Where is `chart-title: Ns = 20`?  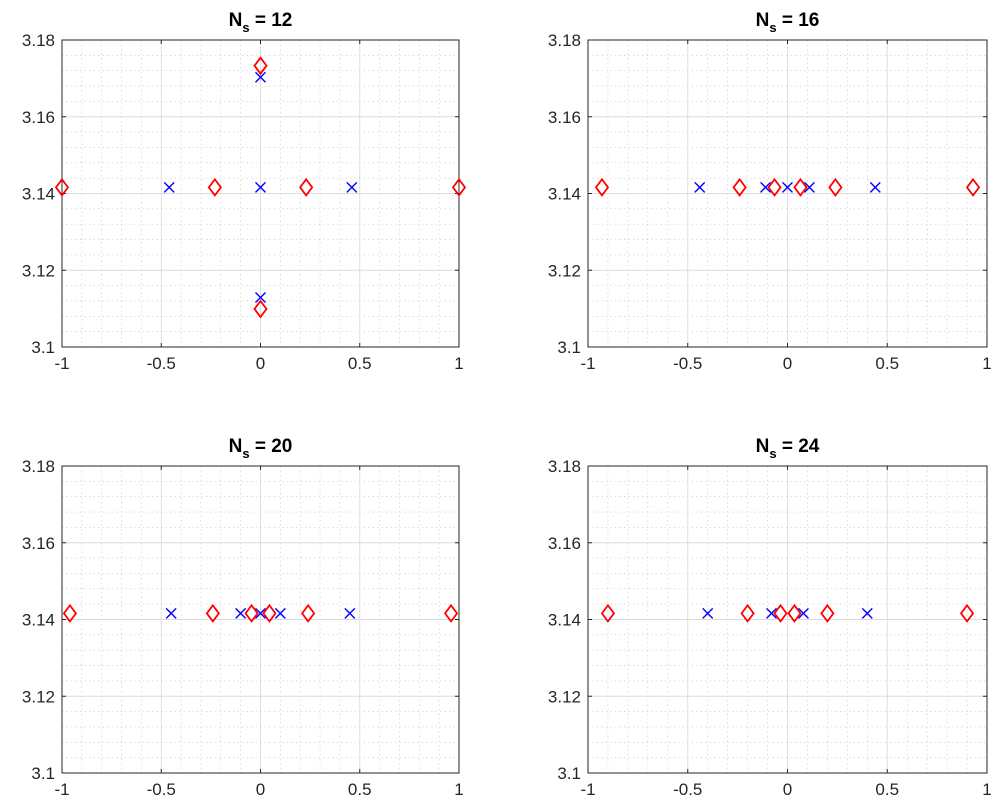 chart-title: Ns = 20 is located at coordinates (261, 448).